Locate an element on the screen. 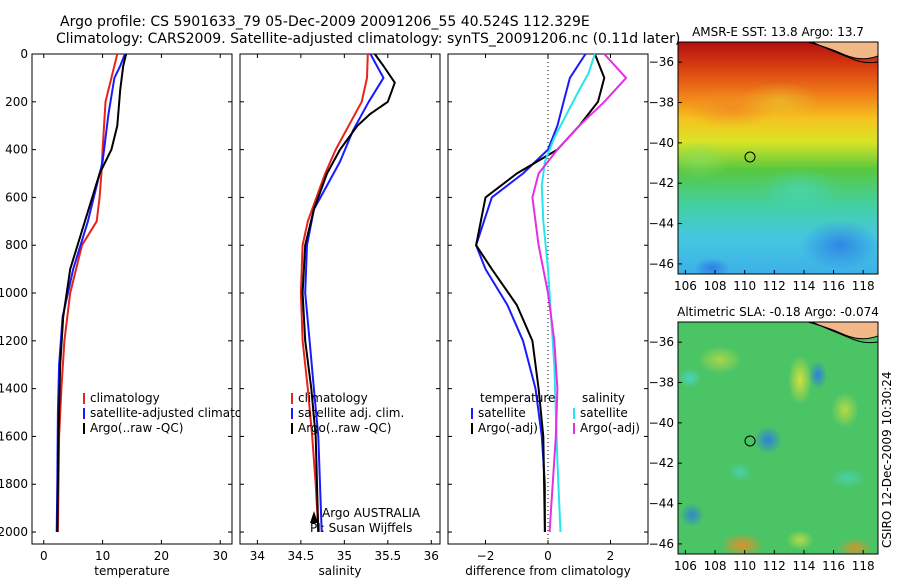 The image size is (900, 580). x-tick-label: 30 is located at coordinates (220, 556).